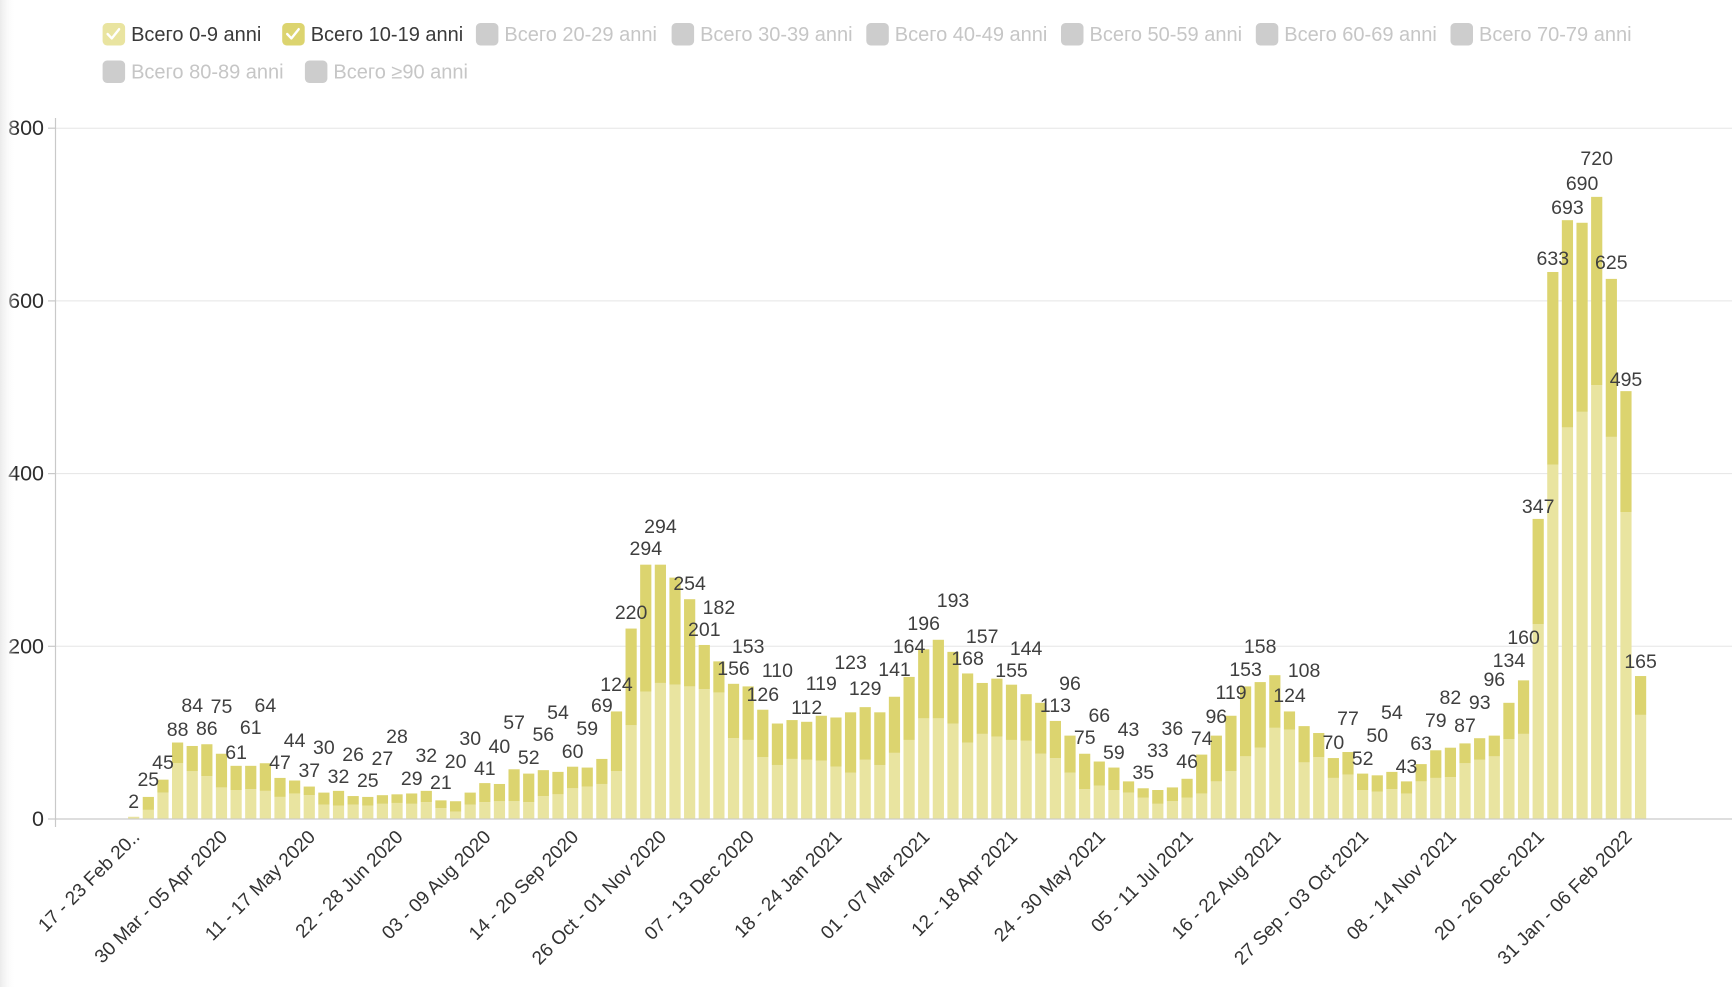 The image size is (1732, 992). Describe the element at coordinates (776, 35) in the screenshot. I see `svg-text: Всего 30-39 anni` at that location.